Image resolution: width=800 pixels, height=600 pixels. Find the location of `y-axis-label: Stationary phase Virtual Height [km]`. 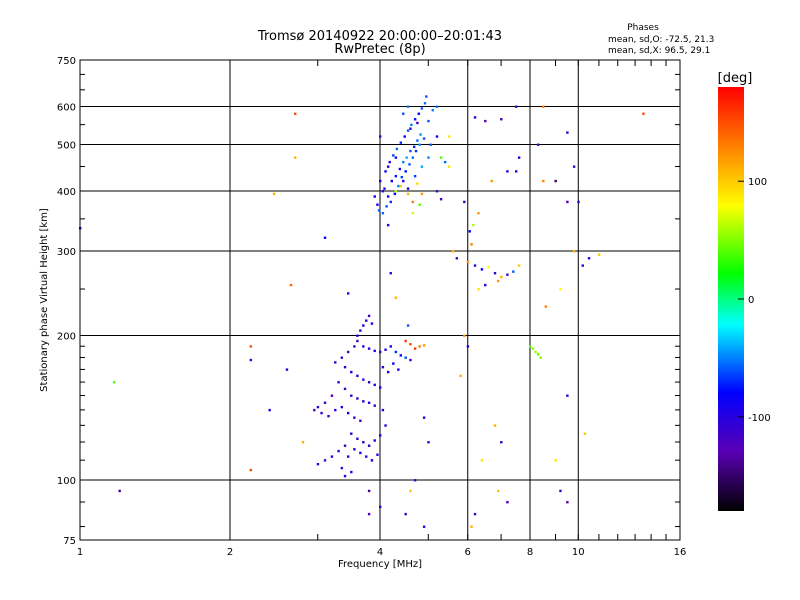

y-axis-label: Stationary phase Virtual Height [km] is located at coordinates (44, 300).